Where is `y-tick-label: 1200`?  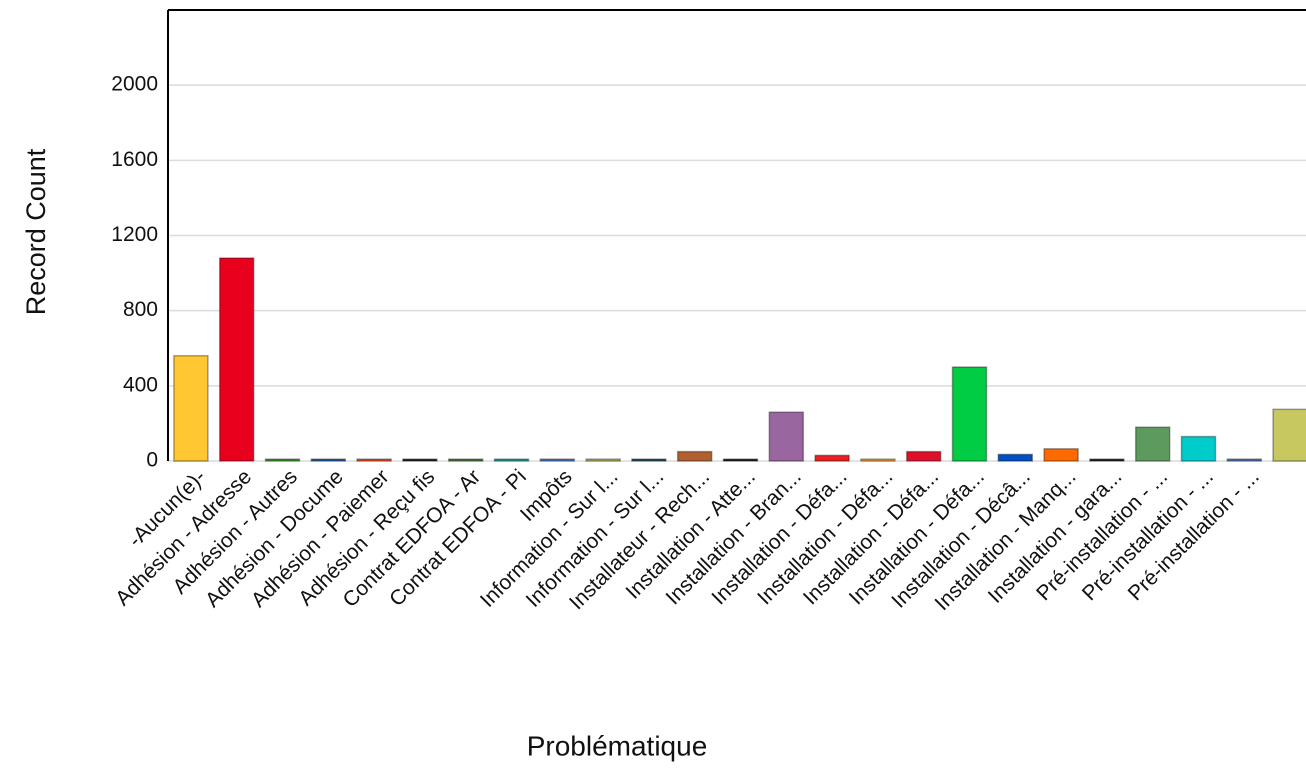
y-tick-label: 1200 is located at coordinates (134, 234).